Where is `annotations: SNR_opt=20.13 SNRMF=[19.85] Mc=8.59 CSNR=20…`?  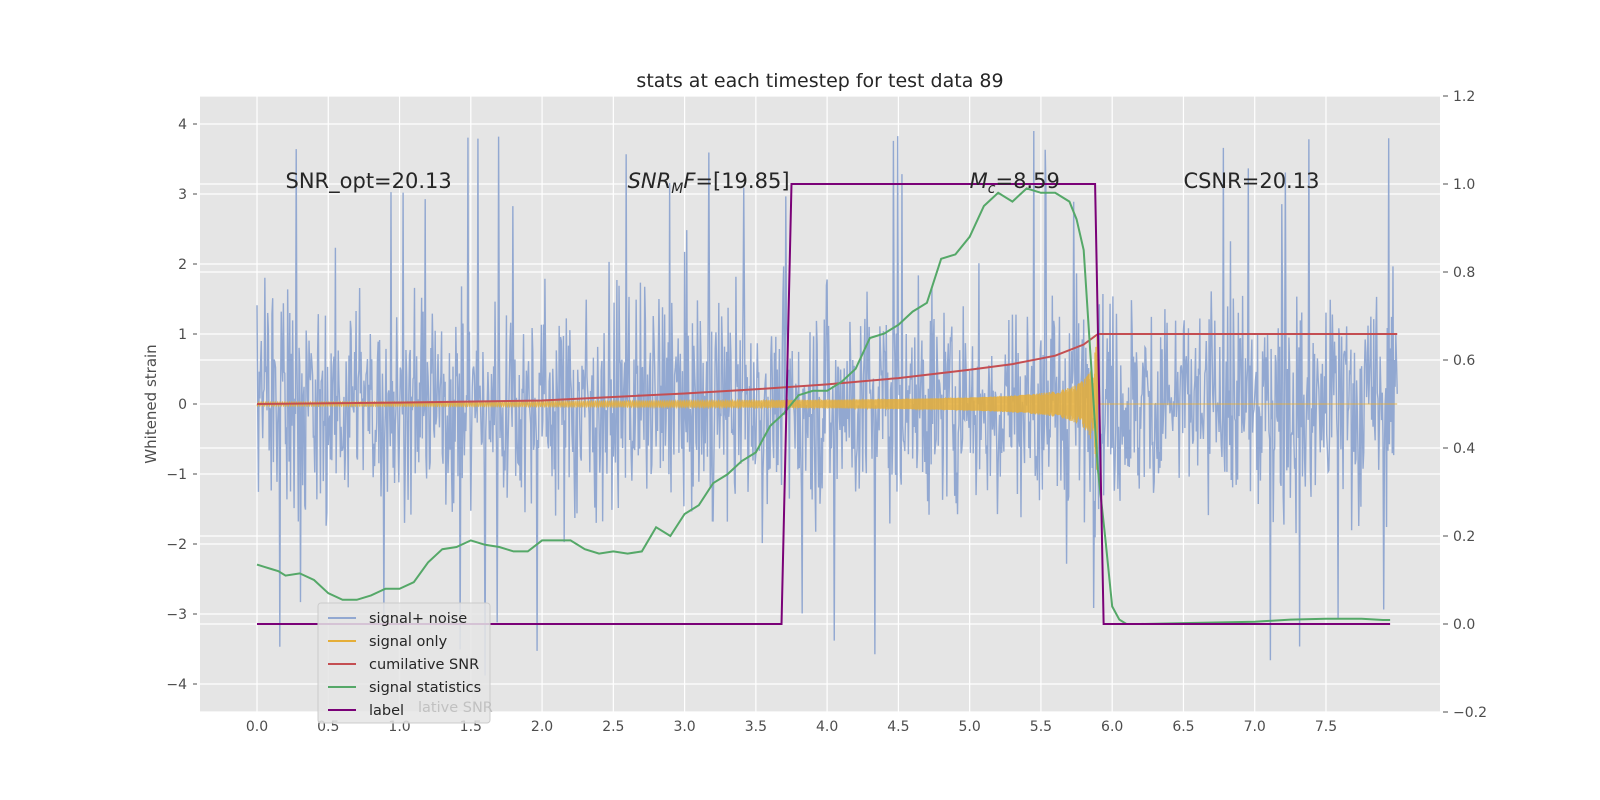
annotations: SNR_opt=20.13 SNRMF=[19.85] Mc=8.59 CSNR=20… is located at coordinates (803, 183).